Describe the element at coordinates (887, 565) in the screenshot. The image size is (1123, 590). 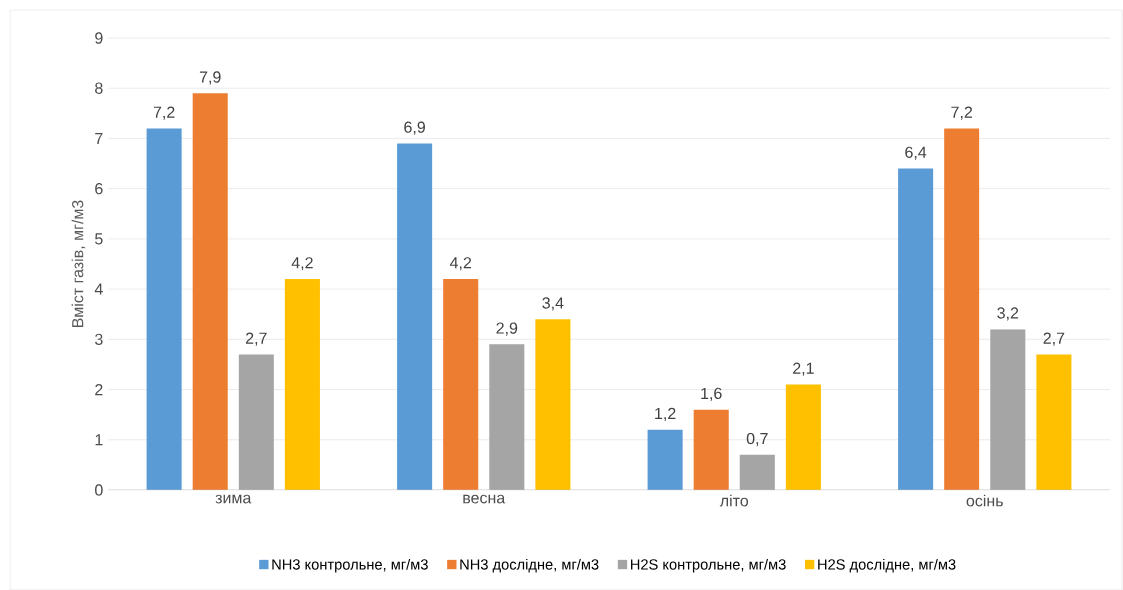
I see `legend-label: H2S дослідне, мг/м3` at that location.